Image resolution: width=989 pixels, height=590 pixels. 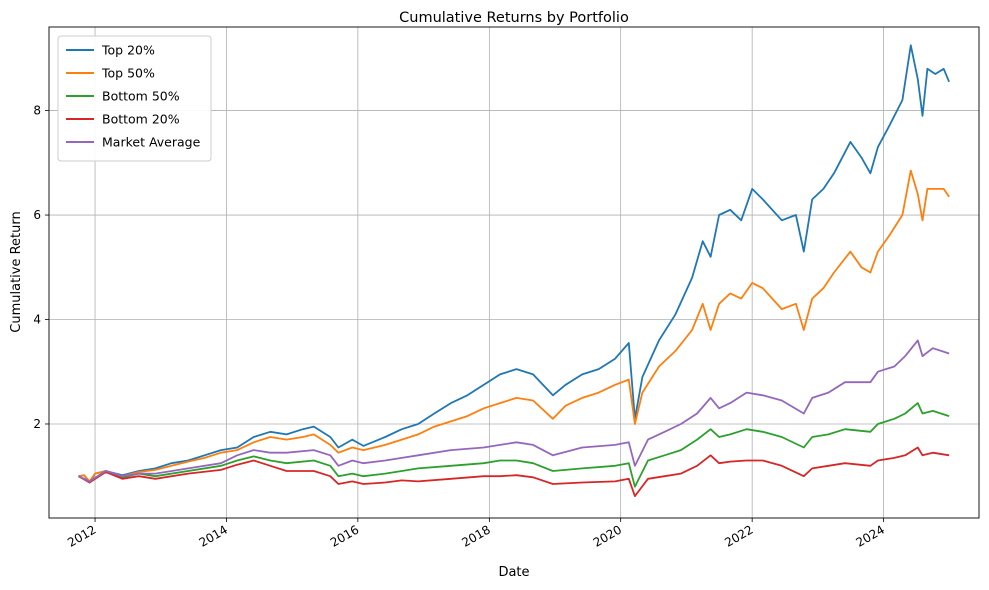 I want to click on y-tick-label: 2, so click(x=37, y=424).